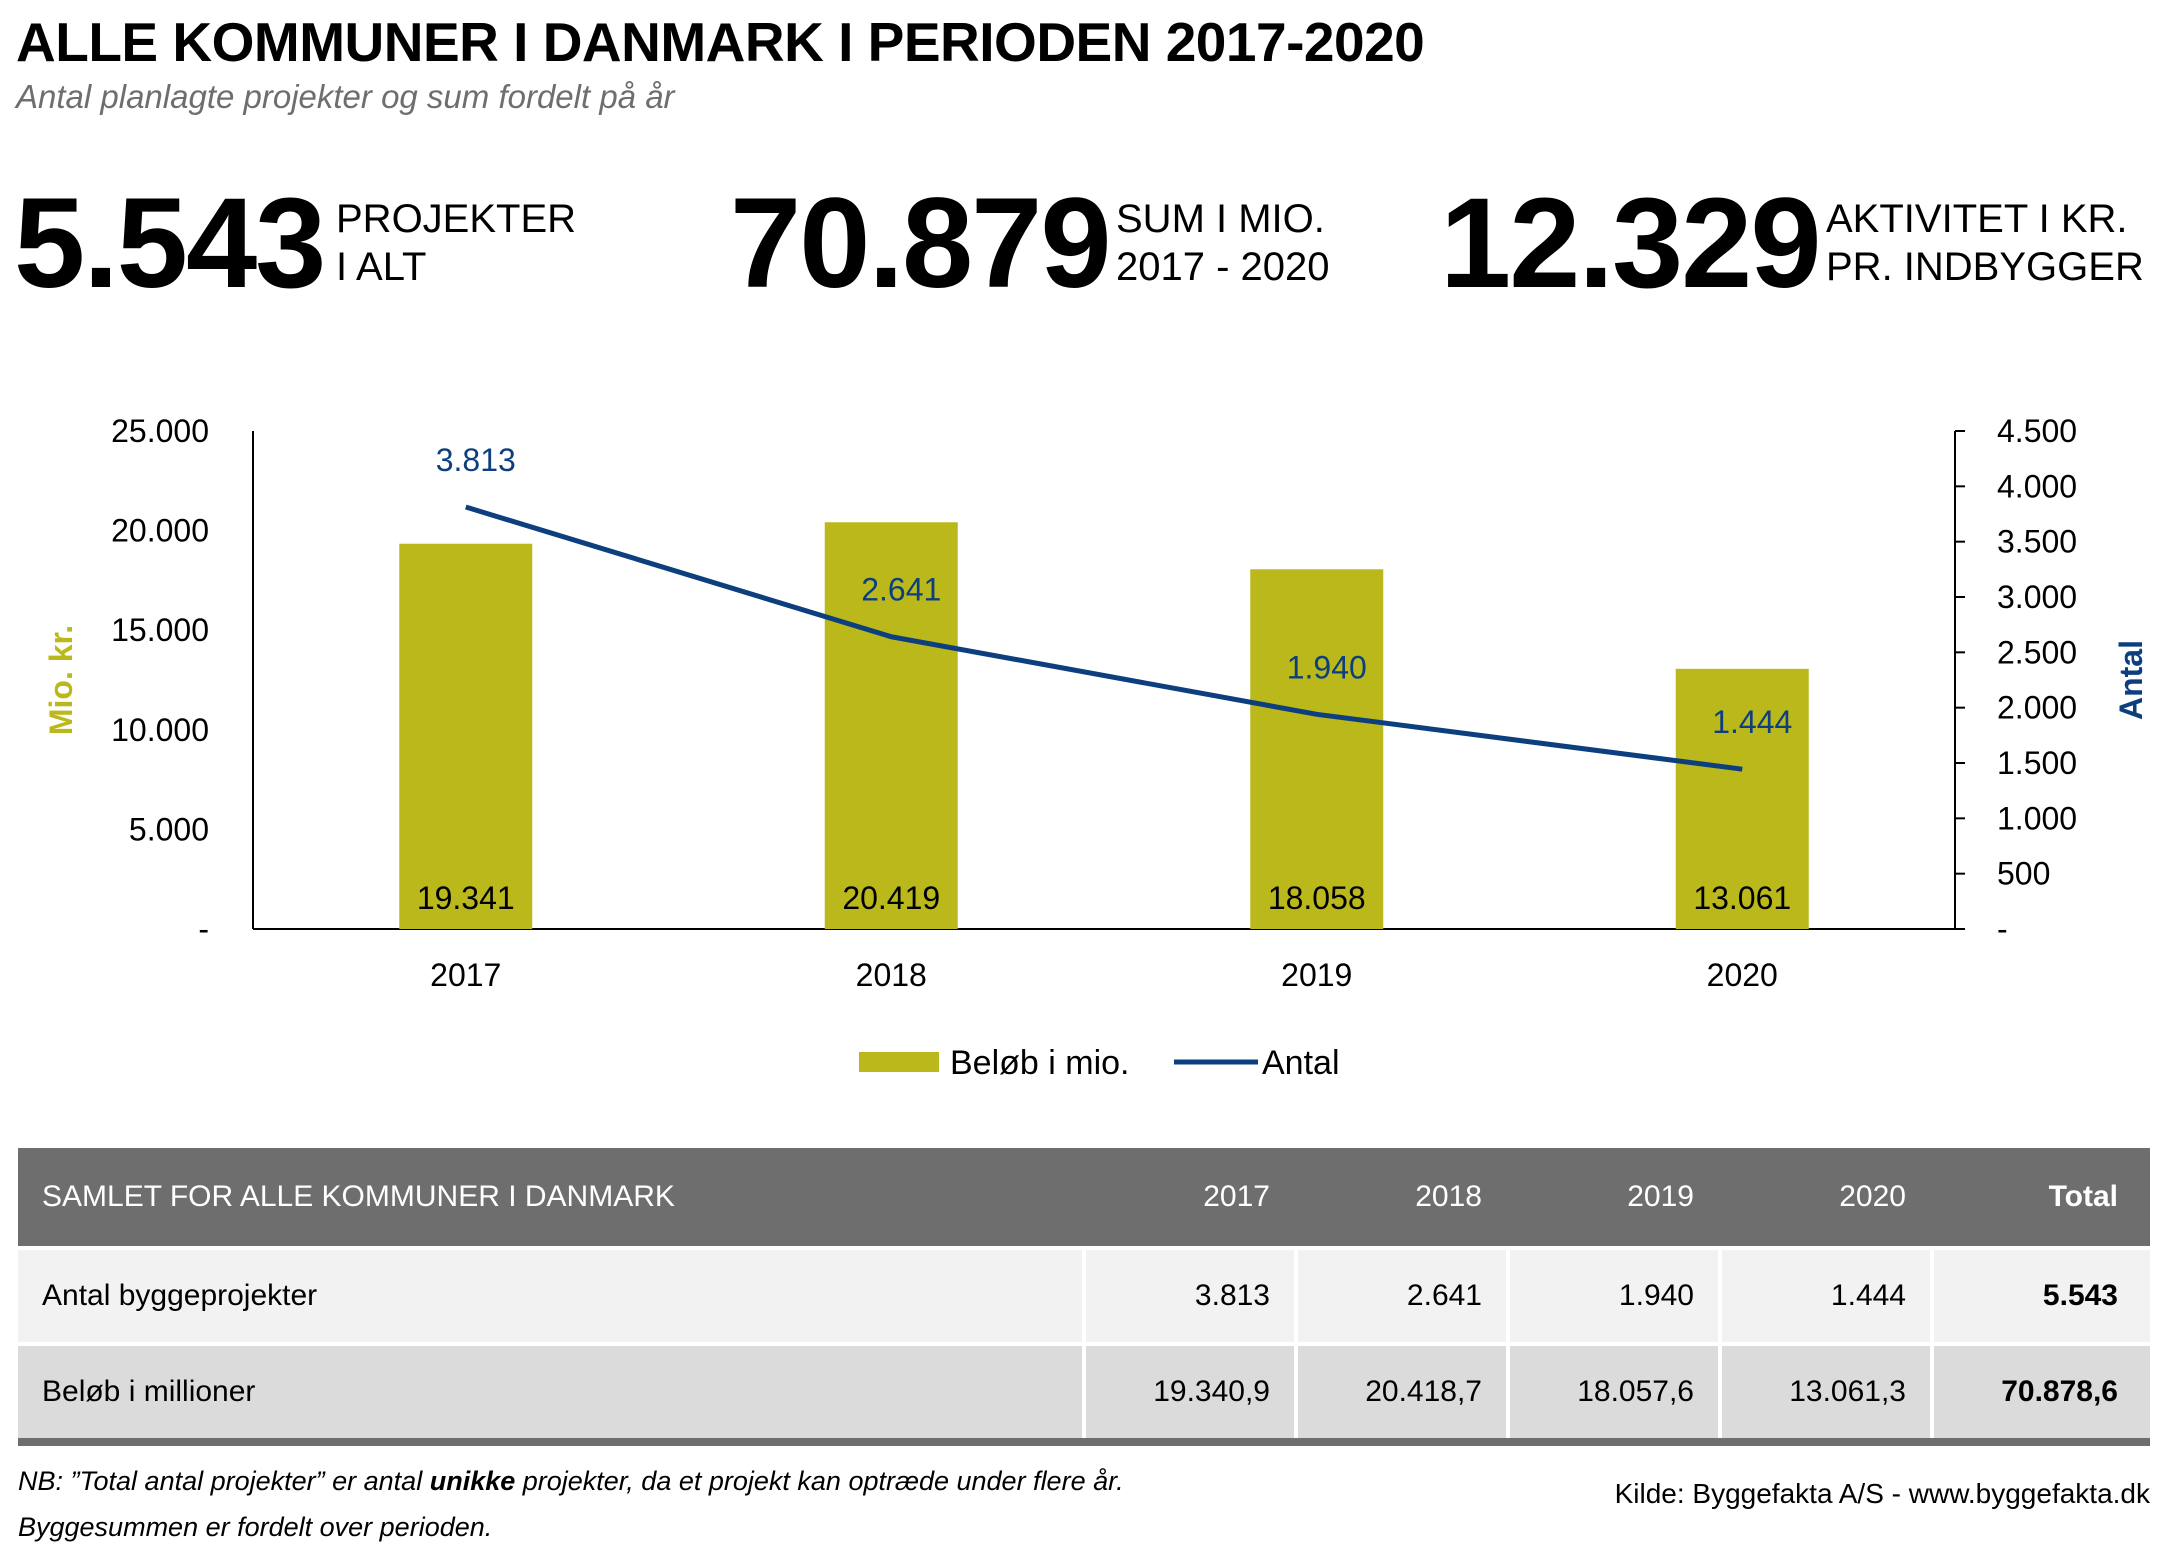 The width and height of the screenshot is (2164, 1550). Describe the element at coordinates (1612, 1392) in the screenshot. I see `table-cell: 18.057,6` at that location.